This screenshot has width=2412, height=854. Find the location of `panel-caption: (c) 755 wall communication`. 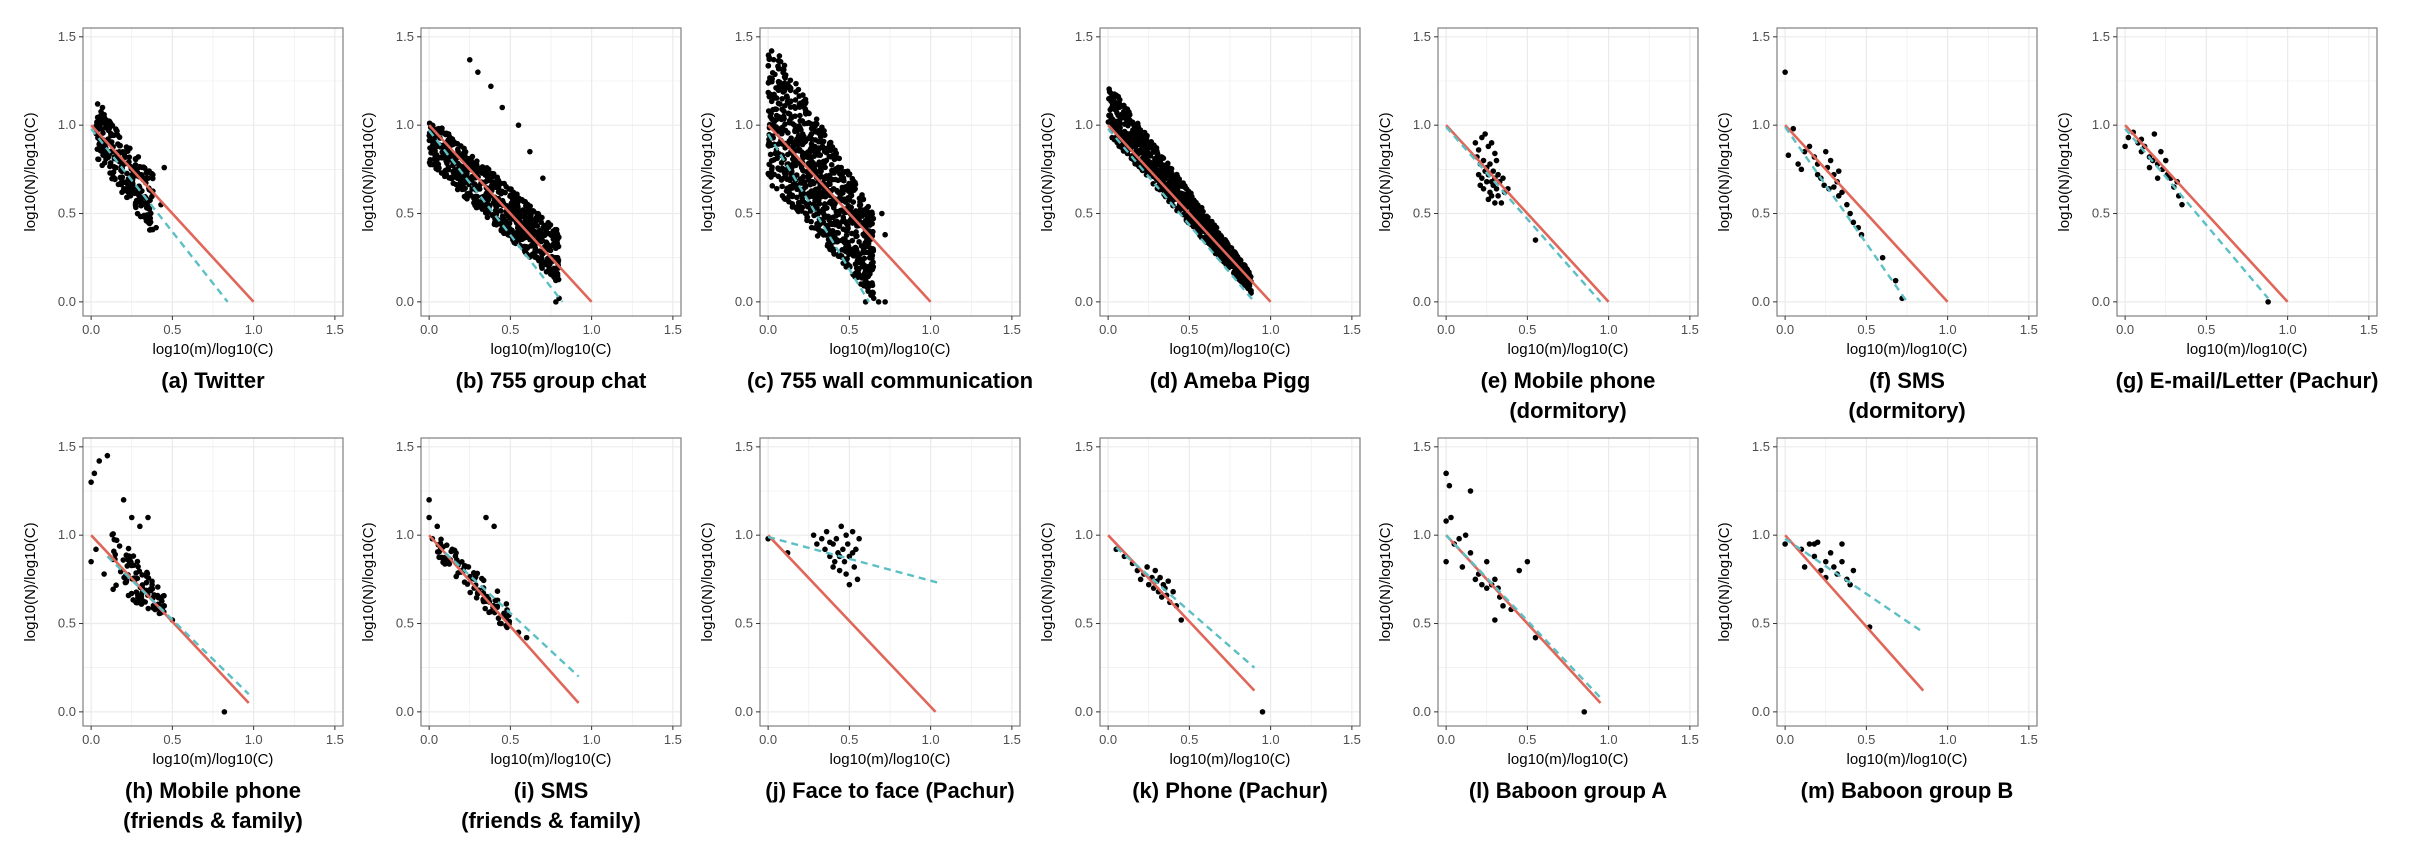

panel-caption: (c) 755 wall communication is located at coordinates (890, 380).